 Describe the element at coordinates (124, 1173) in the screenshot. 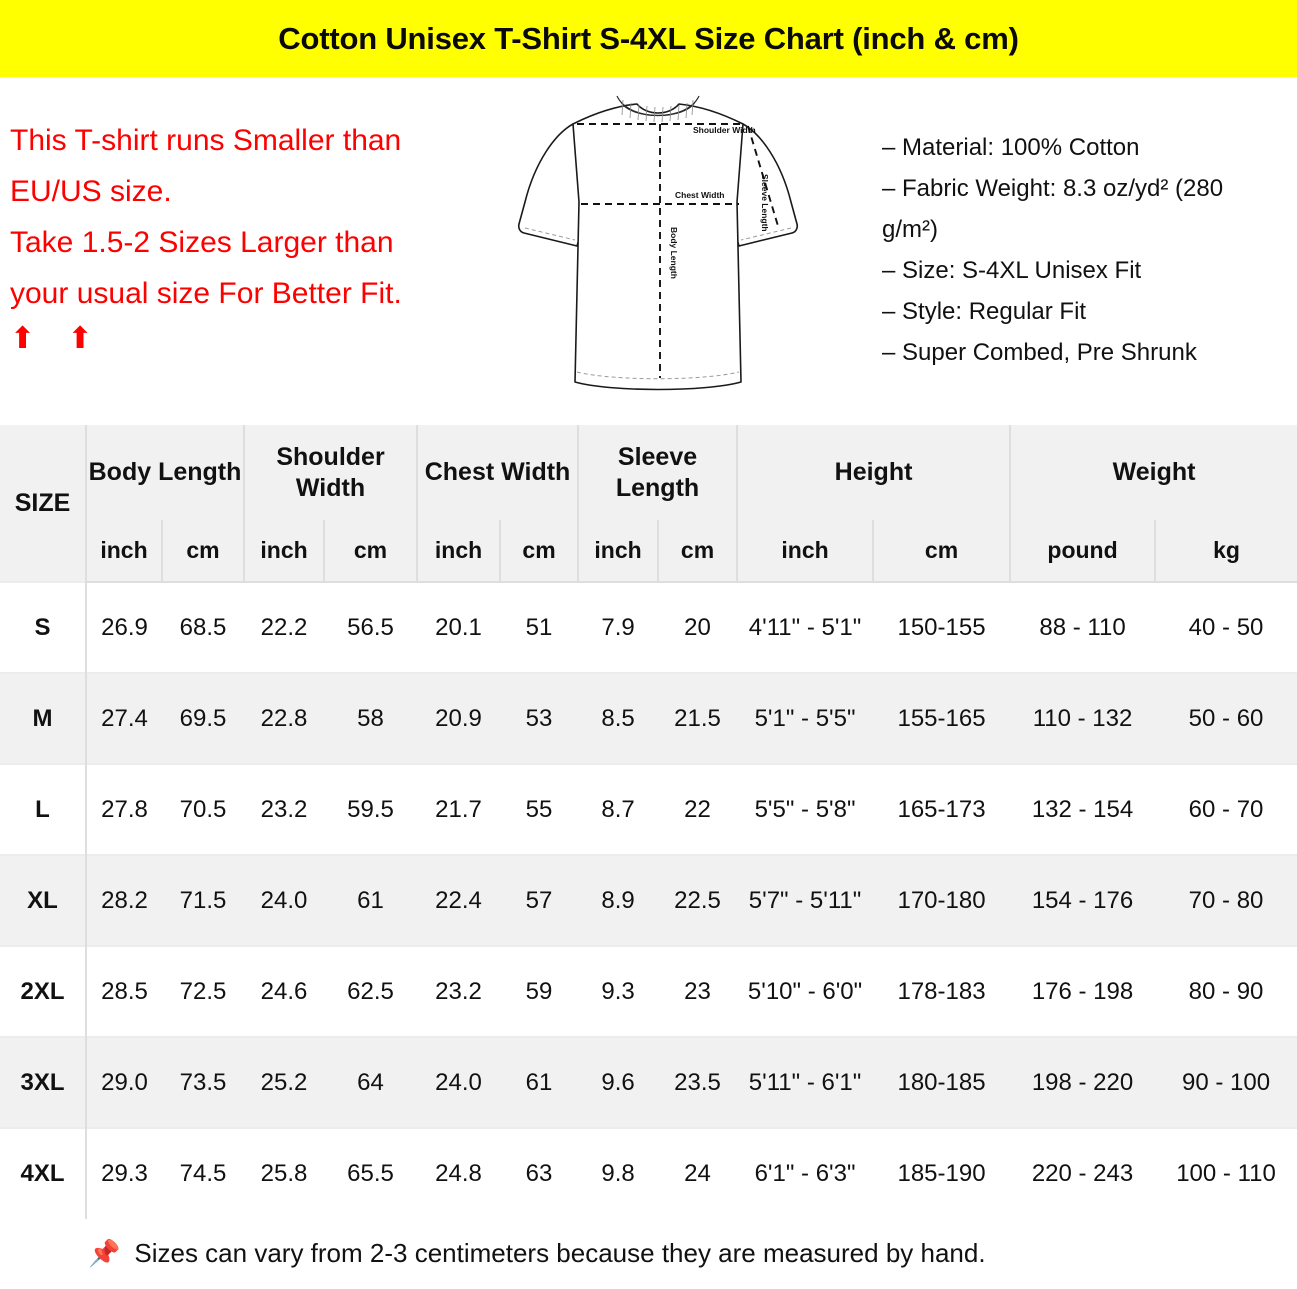

I see `measurement-cell: 29.3` at that location.